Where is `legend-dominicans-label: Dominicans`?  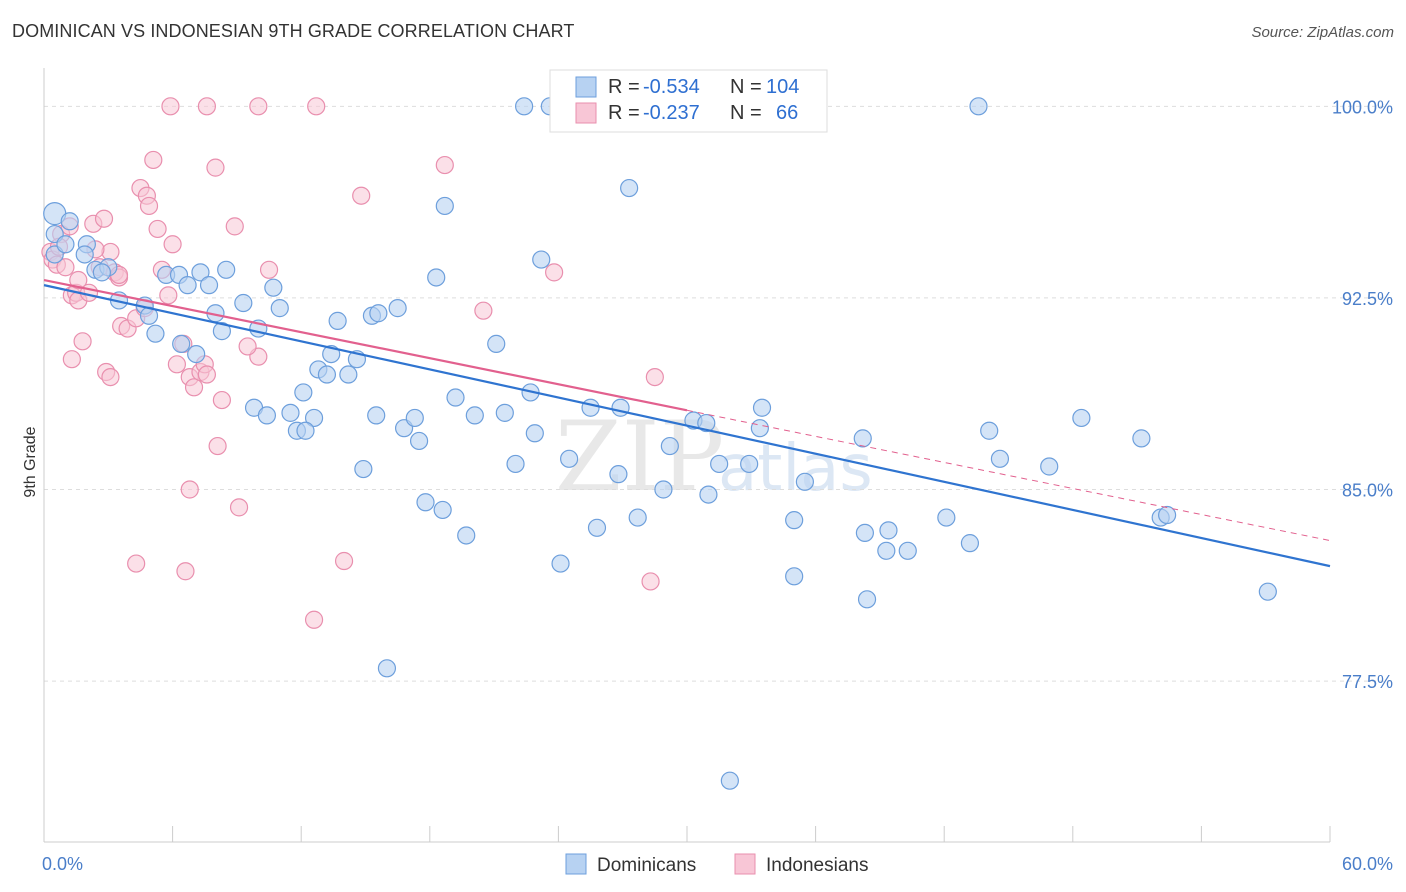 legend-dominicans-label: Dominicans is located at coordinates (646, 865).